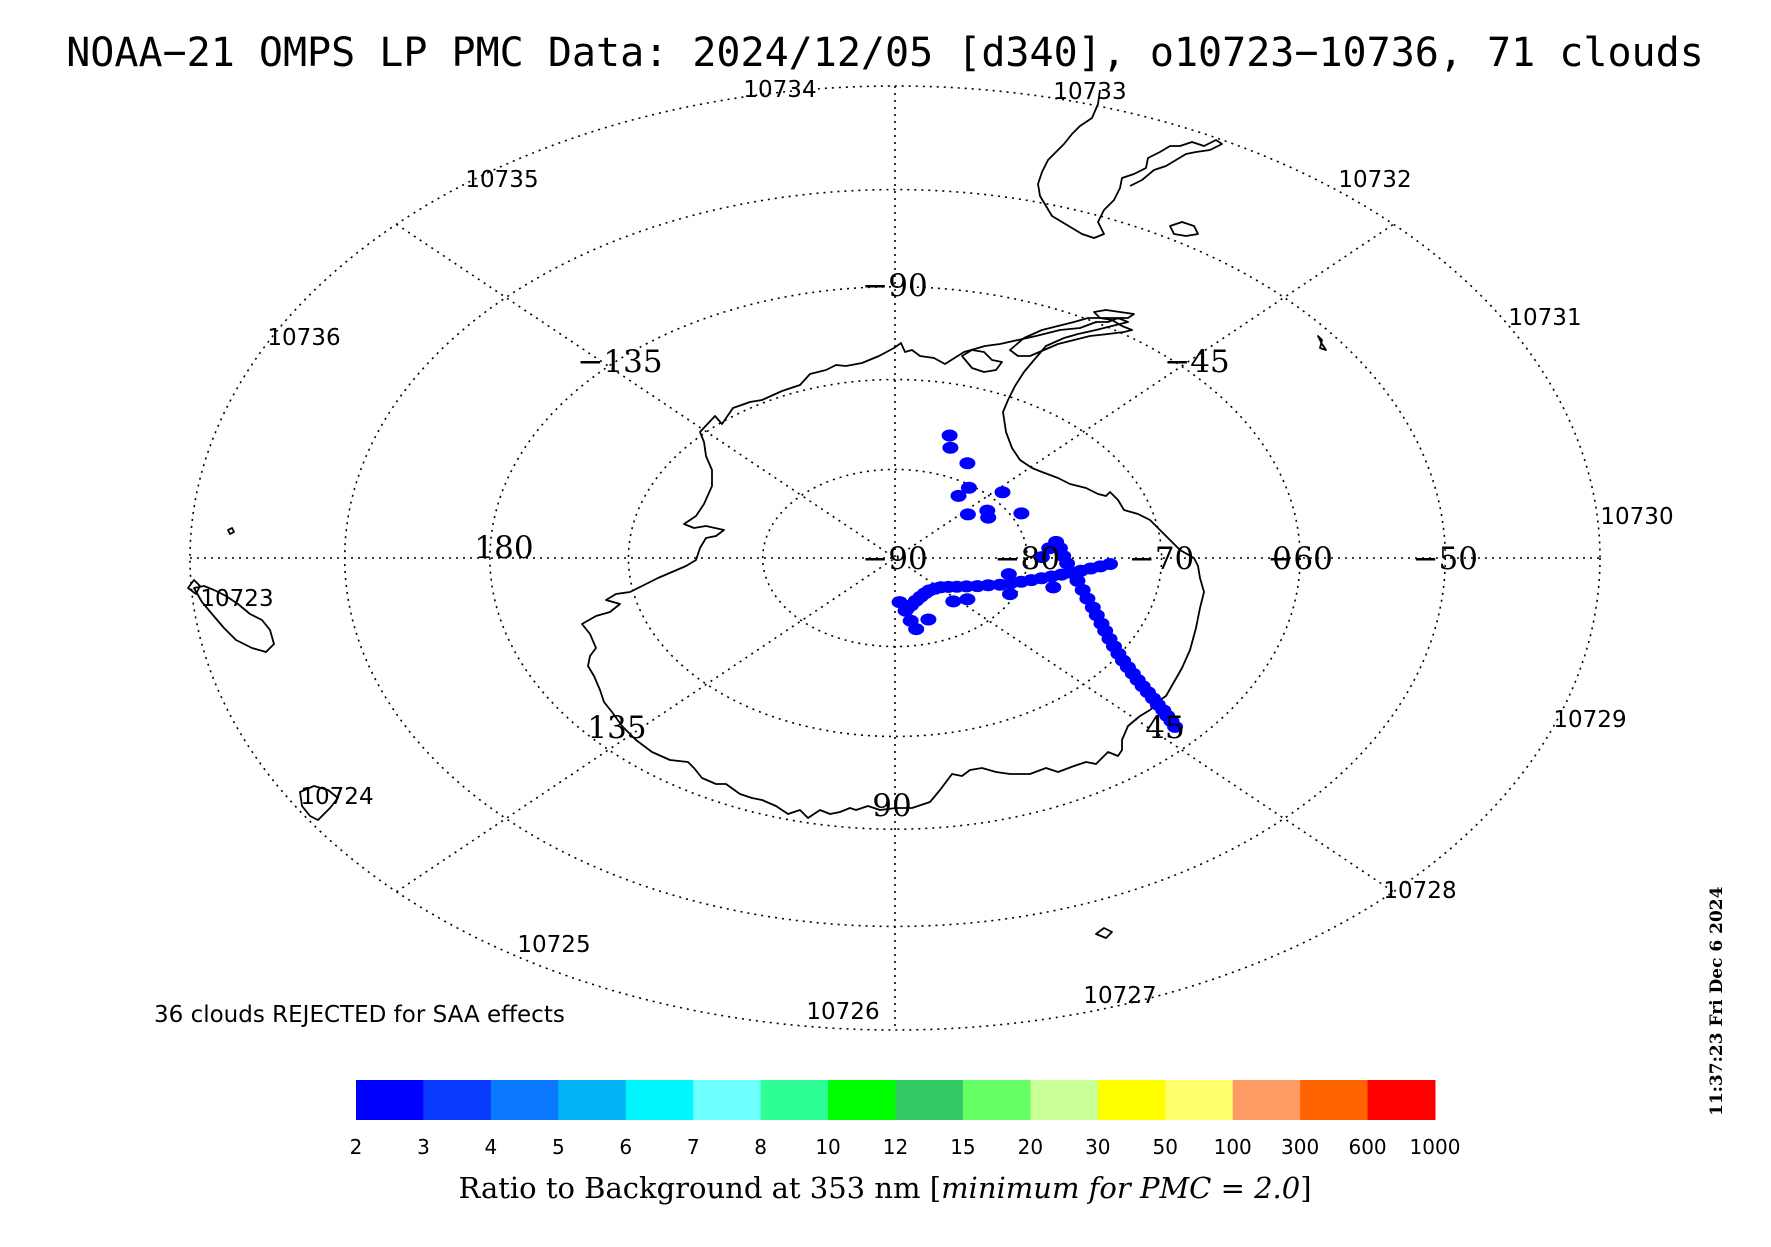  I want to click on orbit-label: 10727, so click(1119, 996).